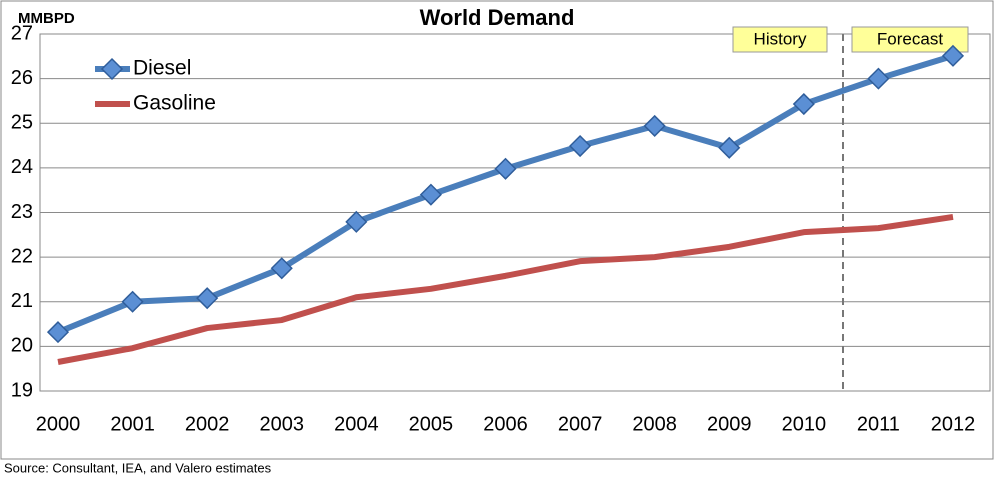 The image size is (995, 487). I want to click on forecast-box, so click(910, 39).